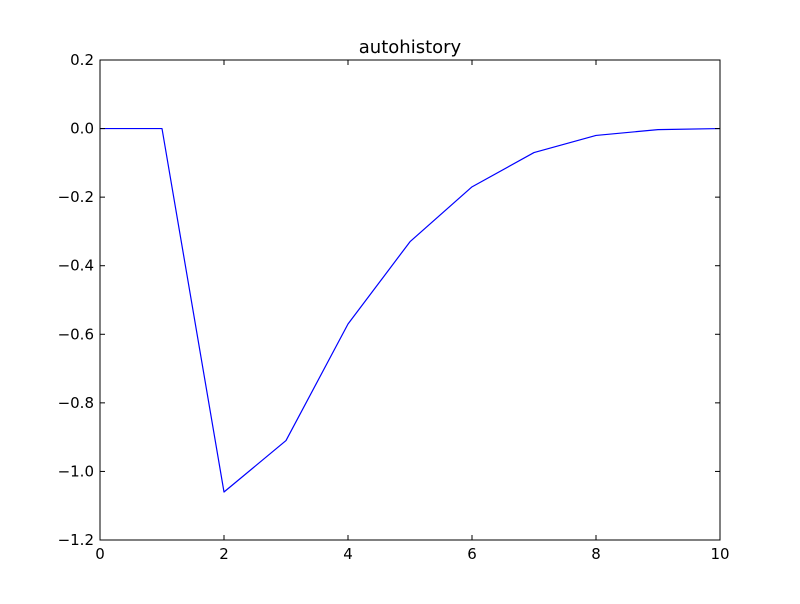 Image resolution: width=800 pixels, height=604 pixels. What do you see at coordinates (100, 554) in the screenshot?
I see `x-tick-label: 0` at bounding box center [100, 554].